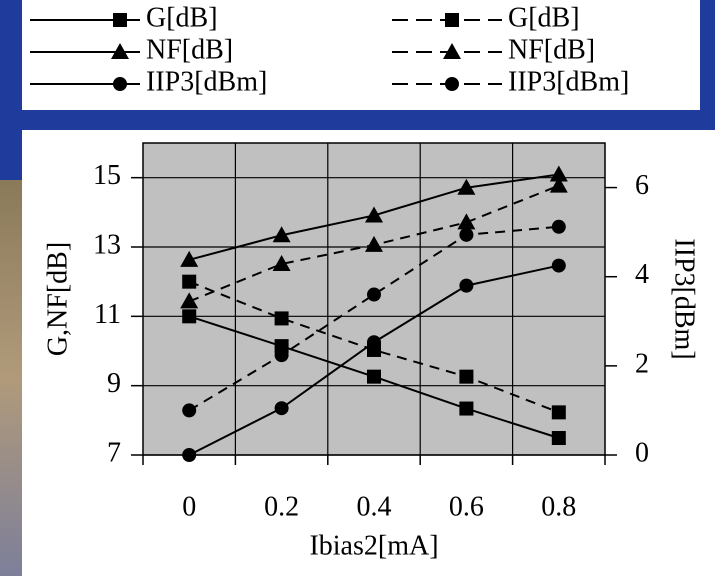  What do you see at coordinates (558, 506) in the screenshot?
I see `x-tick-label: 0.8` at bounding box center [558, 506].